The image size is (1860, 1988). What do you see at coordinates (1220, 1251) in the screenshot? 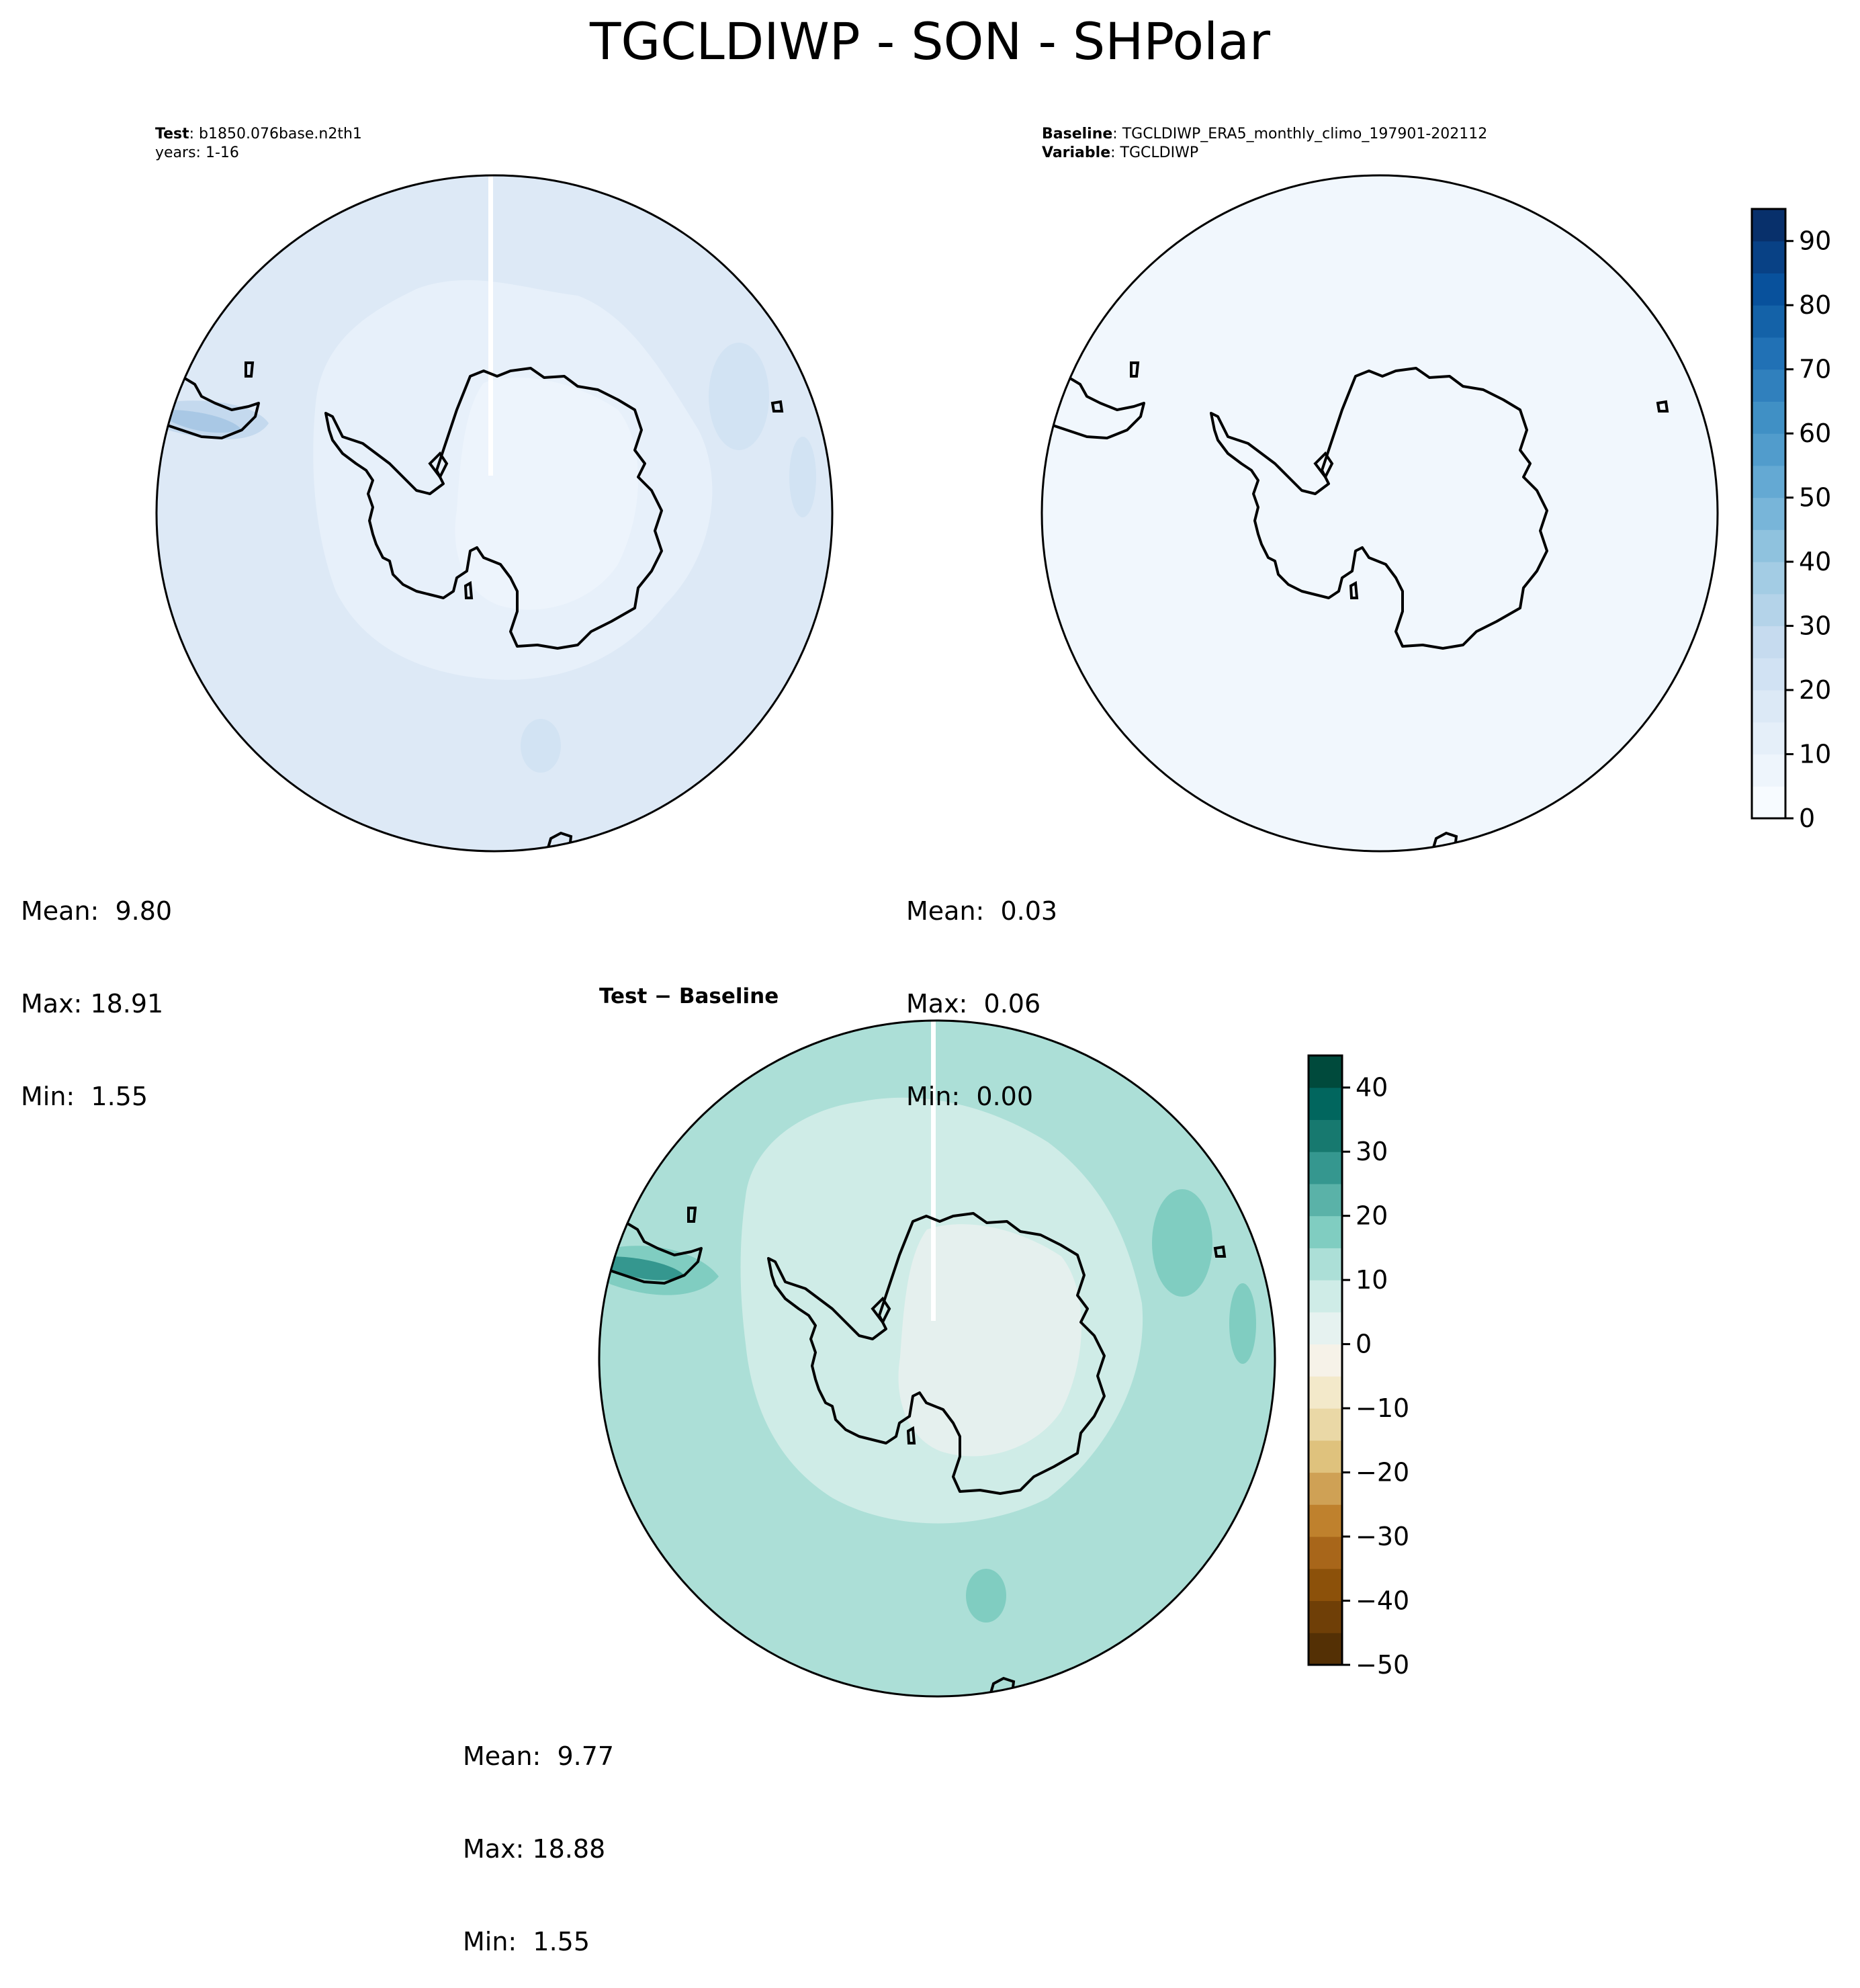
I see `diff-map-nz` at bounding box center [1220, 1251].